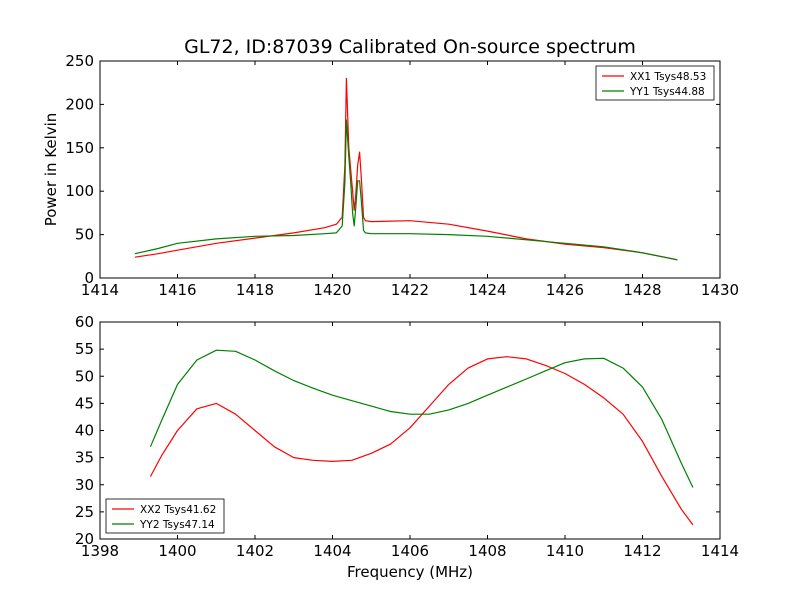 This screenshot has height=600, width=800. I want to click on plot1-x-tick-label: 1408, so click(487, 551).